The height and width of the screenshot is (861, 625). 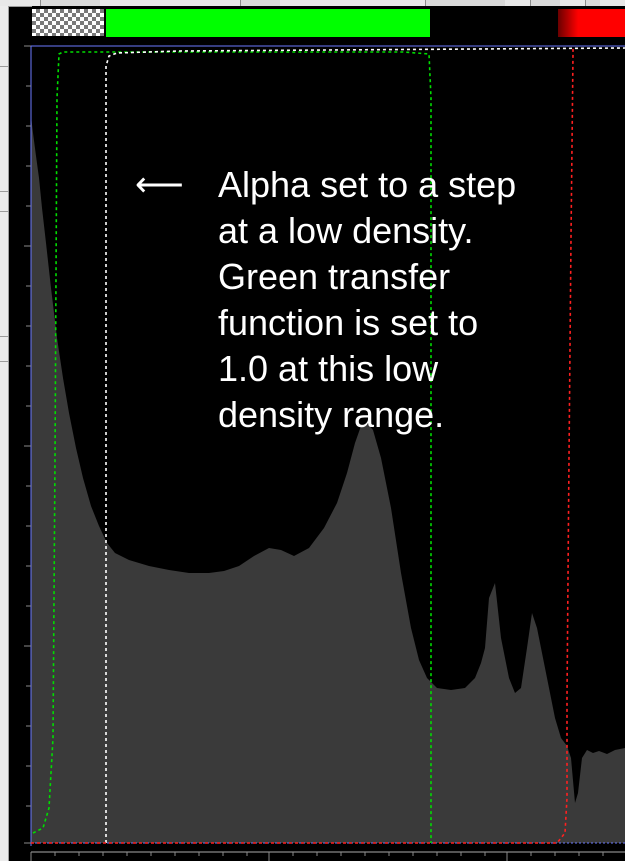 What do you see at coordinates (317, 856) in the screenshot?
I see `x-axis-ticks` at bounding box center [317, 856].